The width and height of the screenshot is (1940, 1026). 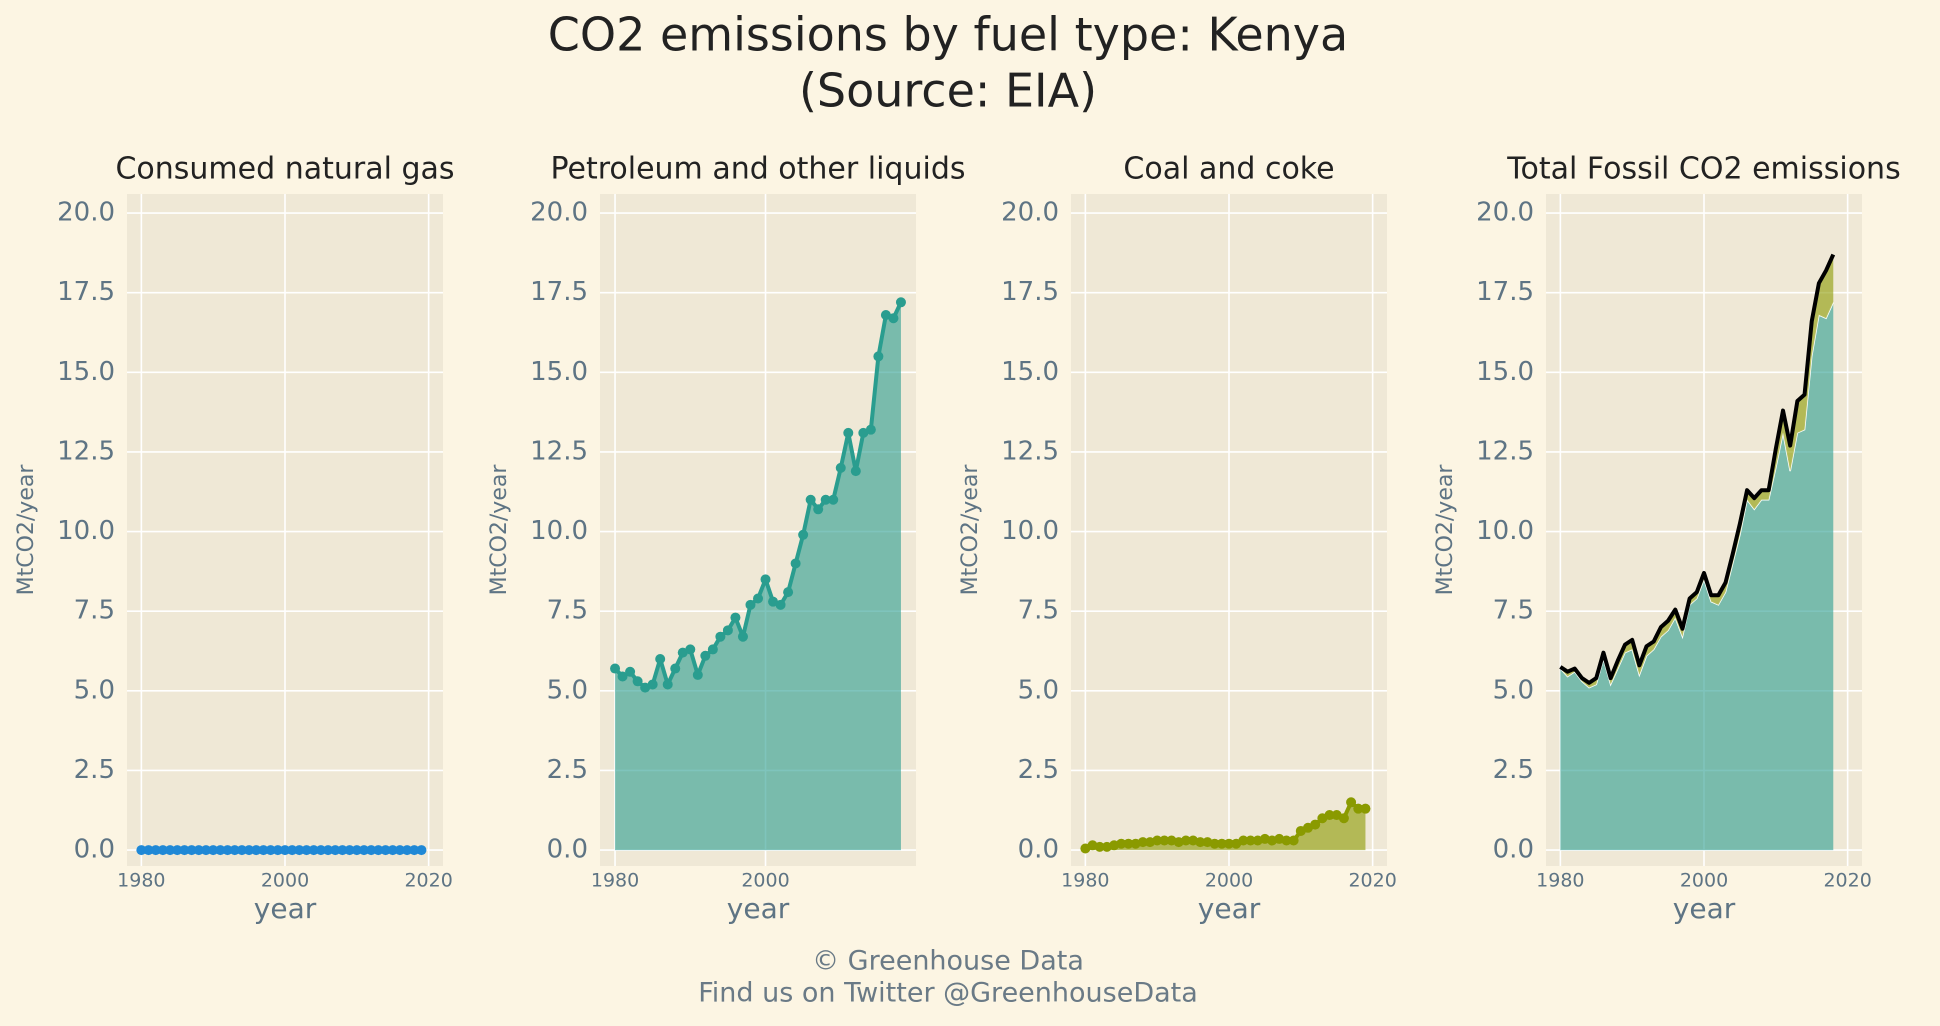 I want to click on figure-title: CO2 emissions by fuel type: Kenya, so click(x=948, y=35).